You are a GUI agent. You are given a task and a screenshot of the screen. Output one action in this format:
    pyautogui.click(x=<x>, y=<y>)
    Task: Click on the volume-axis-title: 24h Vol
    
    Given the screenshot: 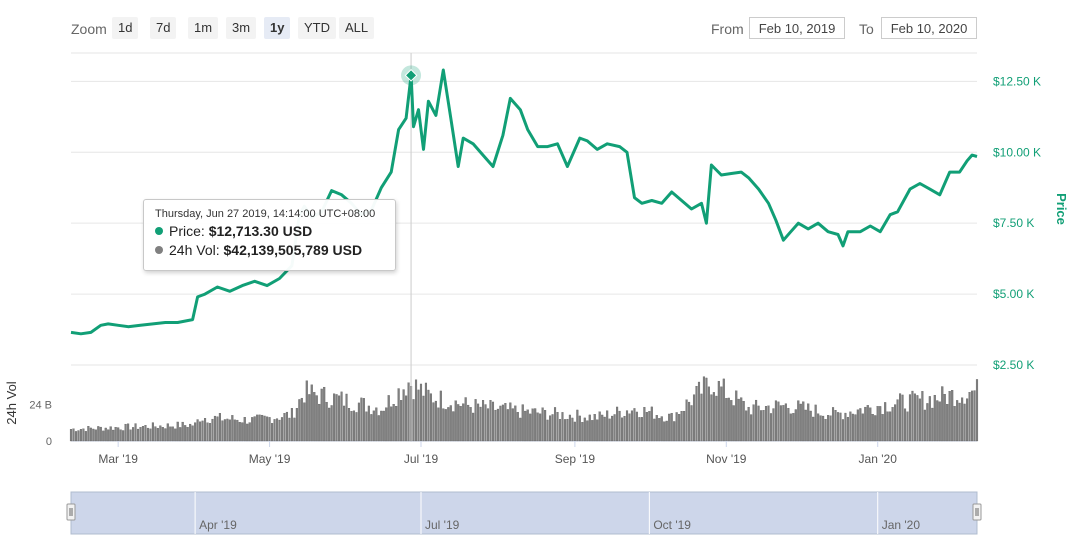 What is the action you would take?
    pyautogui.click(x=11, y=402)
    